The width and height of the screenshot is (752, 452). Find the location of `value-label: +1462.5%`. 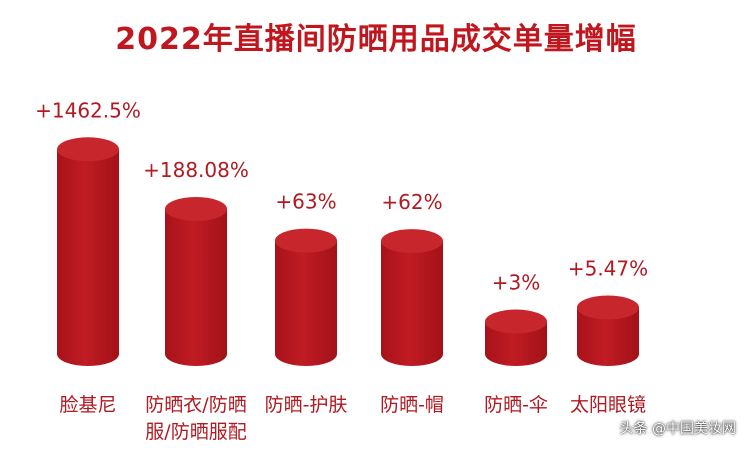

value-label: +1462.5% is located at coordinates (88, 110).